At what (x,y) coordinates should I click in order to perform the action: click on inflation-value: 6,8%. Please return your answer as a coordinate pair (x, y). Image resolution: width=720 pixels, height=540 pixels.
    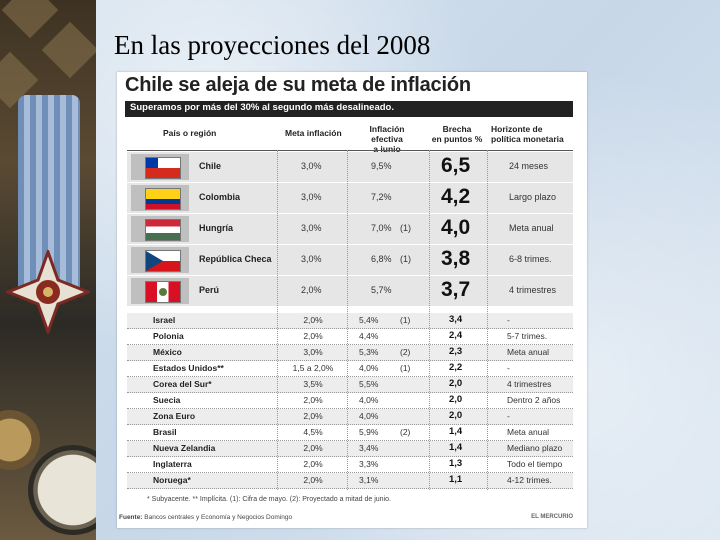
    Looking at the image, I should click on (381, 259).